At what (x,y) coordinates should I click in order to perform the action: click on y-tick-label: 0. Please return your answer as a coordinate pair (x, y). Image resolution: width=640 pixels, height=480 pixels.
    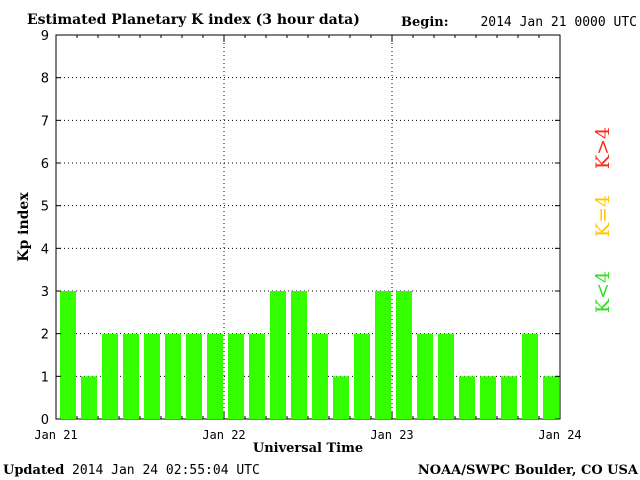
    Looking at the image, I should click on (45, 420).